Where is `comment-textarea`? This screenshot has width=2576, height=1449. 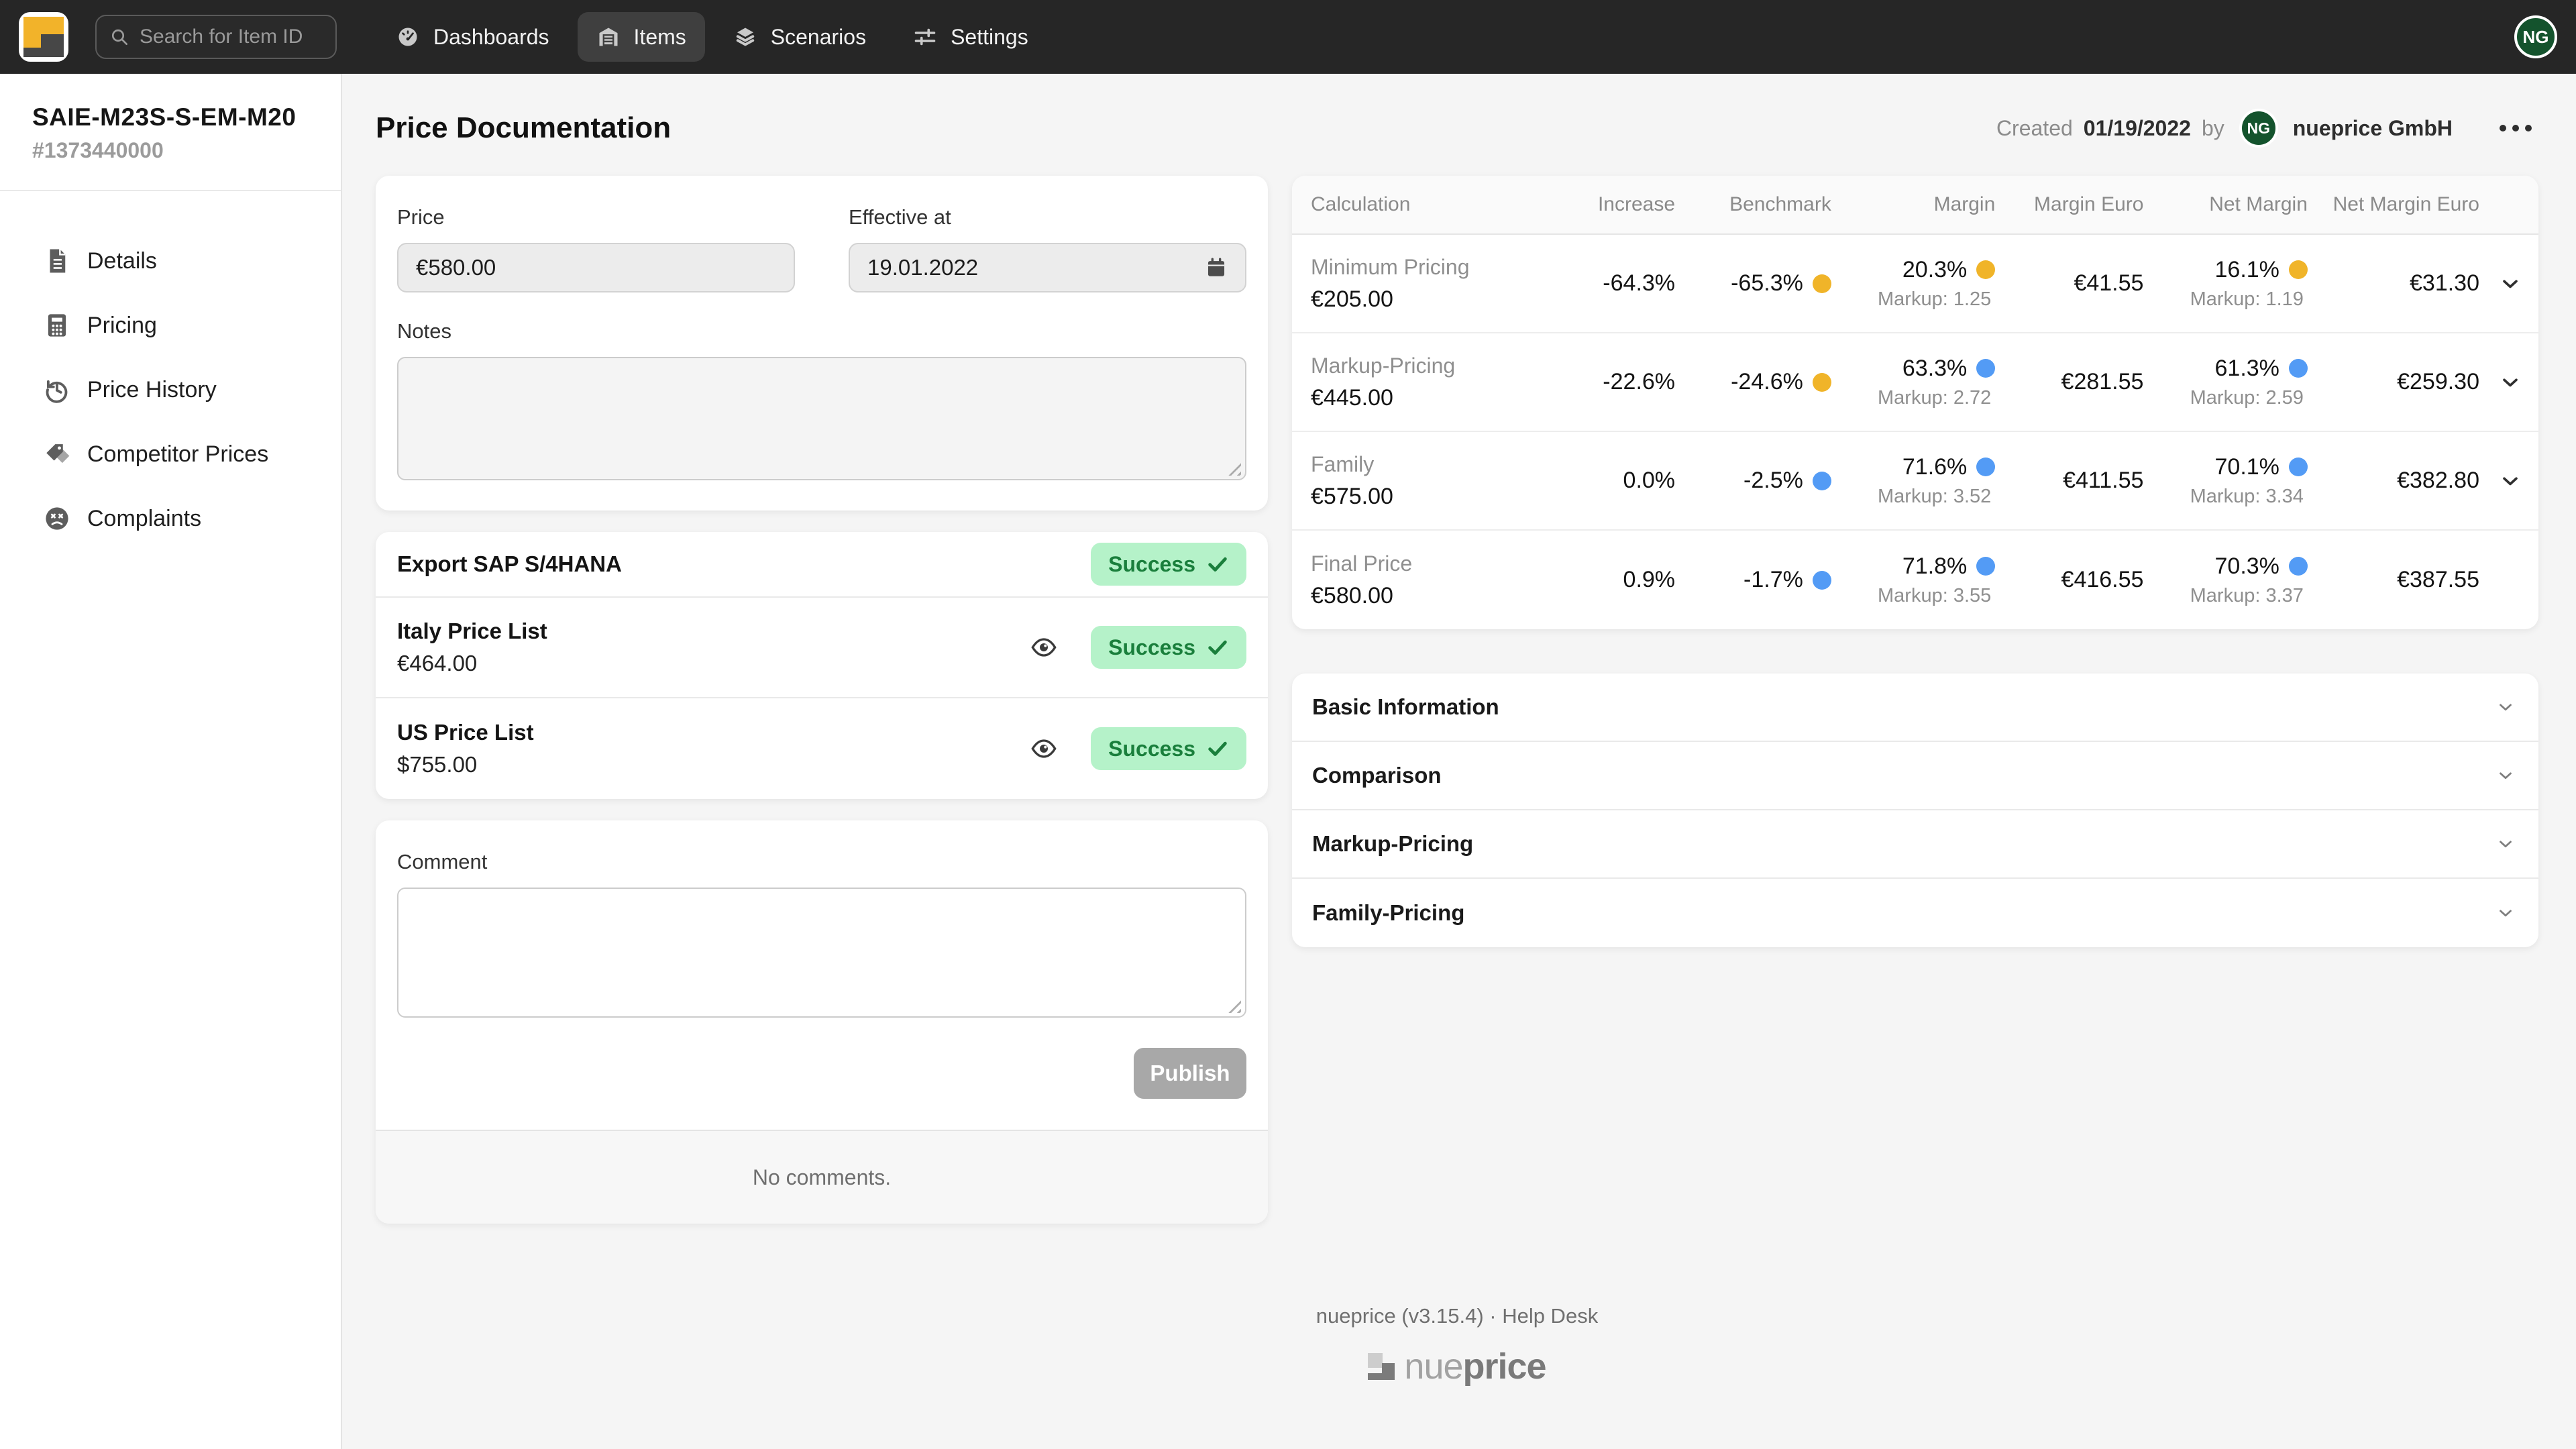 comment-textarea is located at coordinates (821, 953).